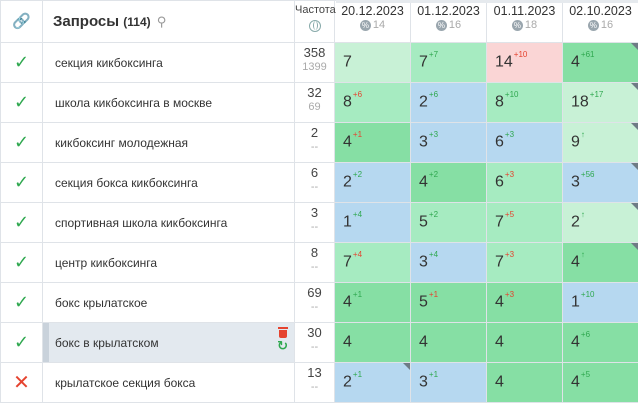  What do you see at coordinates (121, 143) in the screenshot?
I see `query-text: кикбоксинг молодежная` at bounding box center [121, 143].